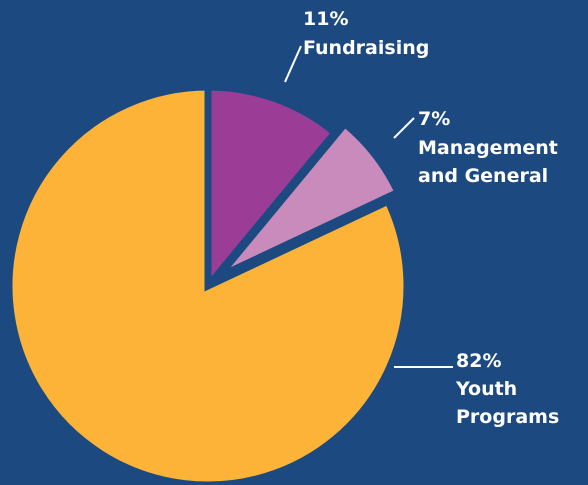  I want to click on leader-line-management, so click(404, 128).